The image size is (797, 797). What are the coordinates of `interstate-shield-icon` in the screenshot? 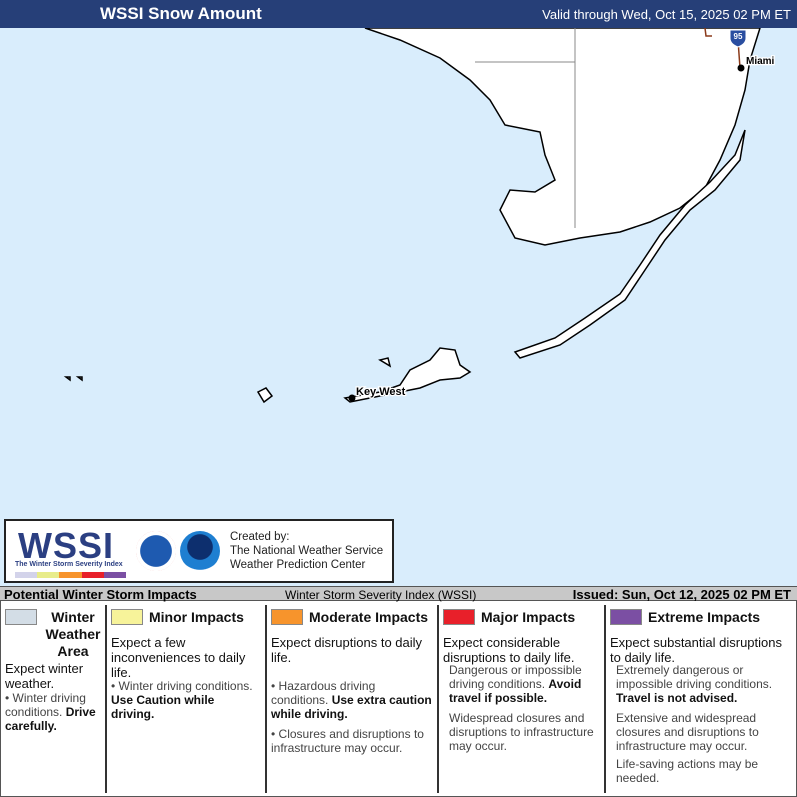 It's located at (738, 38).